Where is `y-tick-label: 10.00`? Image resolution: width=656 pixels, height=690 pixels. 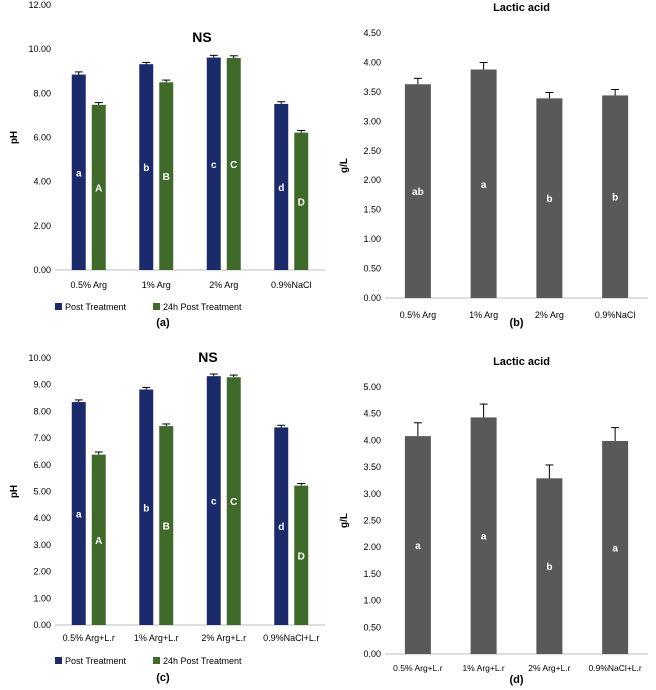
y-tick-label: 10.00 is located at coordinates (39, 49).